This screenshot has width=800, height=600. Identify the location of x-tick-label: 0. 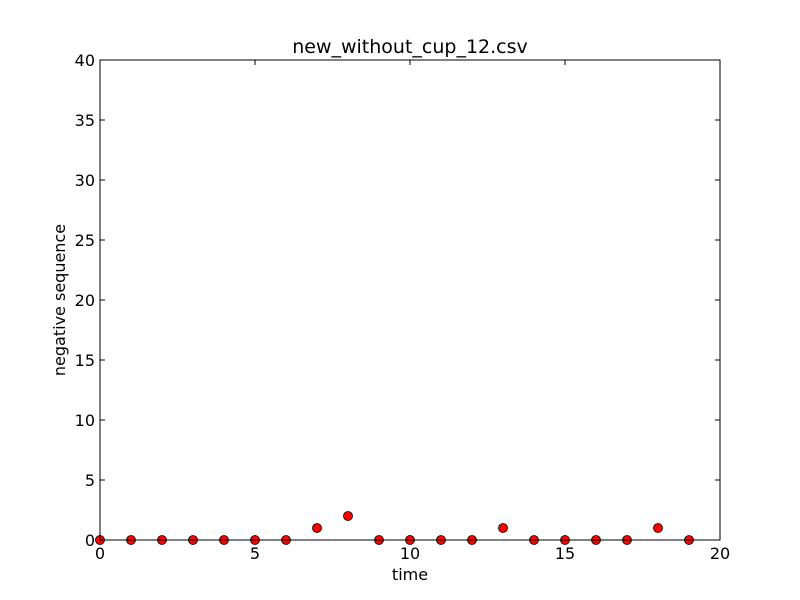
(100, 553).